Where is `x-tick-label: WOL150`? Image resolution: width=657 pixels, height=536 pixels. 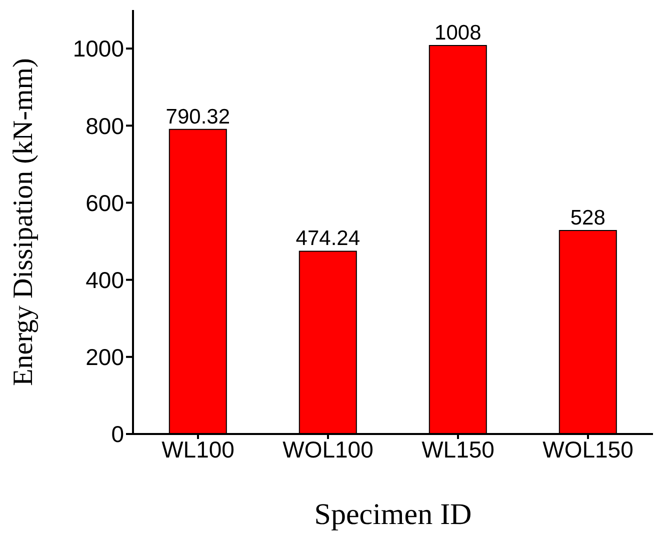
x-tick-label: WOL150 is located at coordinates (588, 449).